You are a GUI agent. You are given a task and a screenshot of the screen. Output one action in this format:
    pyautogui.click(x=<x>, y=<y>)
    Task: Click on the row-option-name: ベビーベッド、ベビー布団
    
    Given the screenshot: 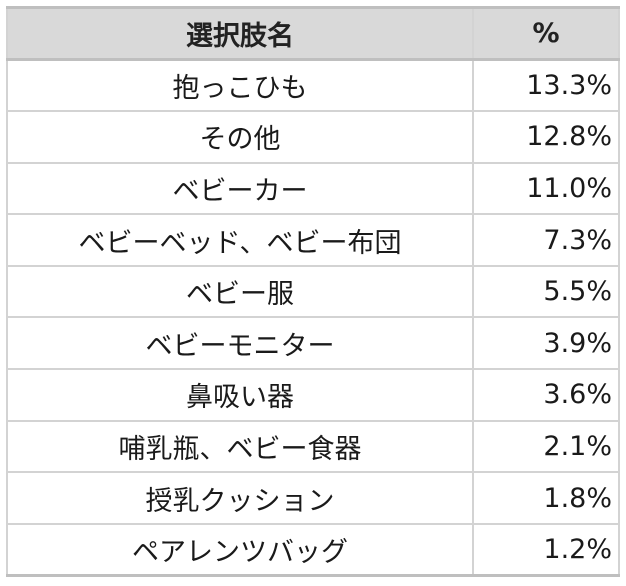 What is the action you would take?
    pyautogui.click(x=240, y=240)
    